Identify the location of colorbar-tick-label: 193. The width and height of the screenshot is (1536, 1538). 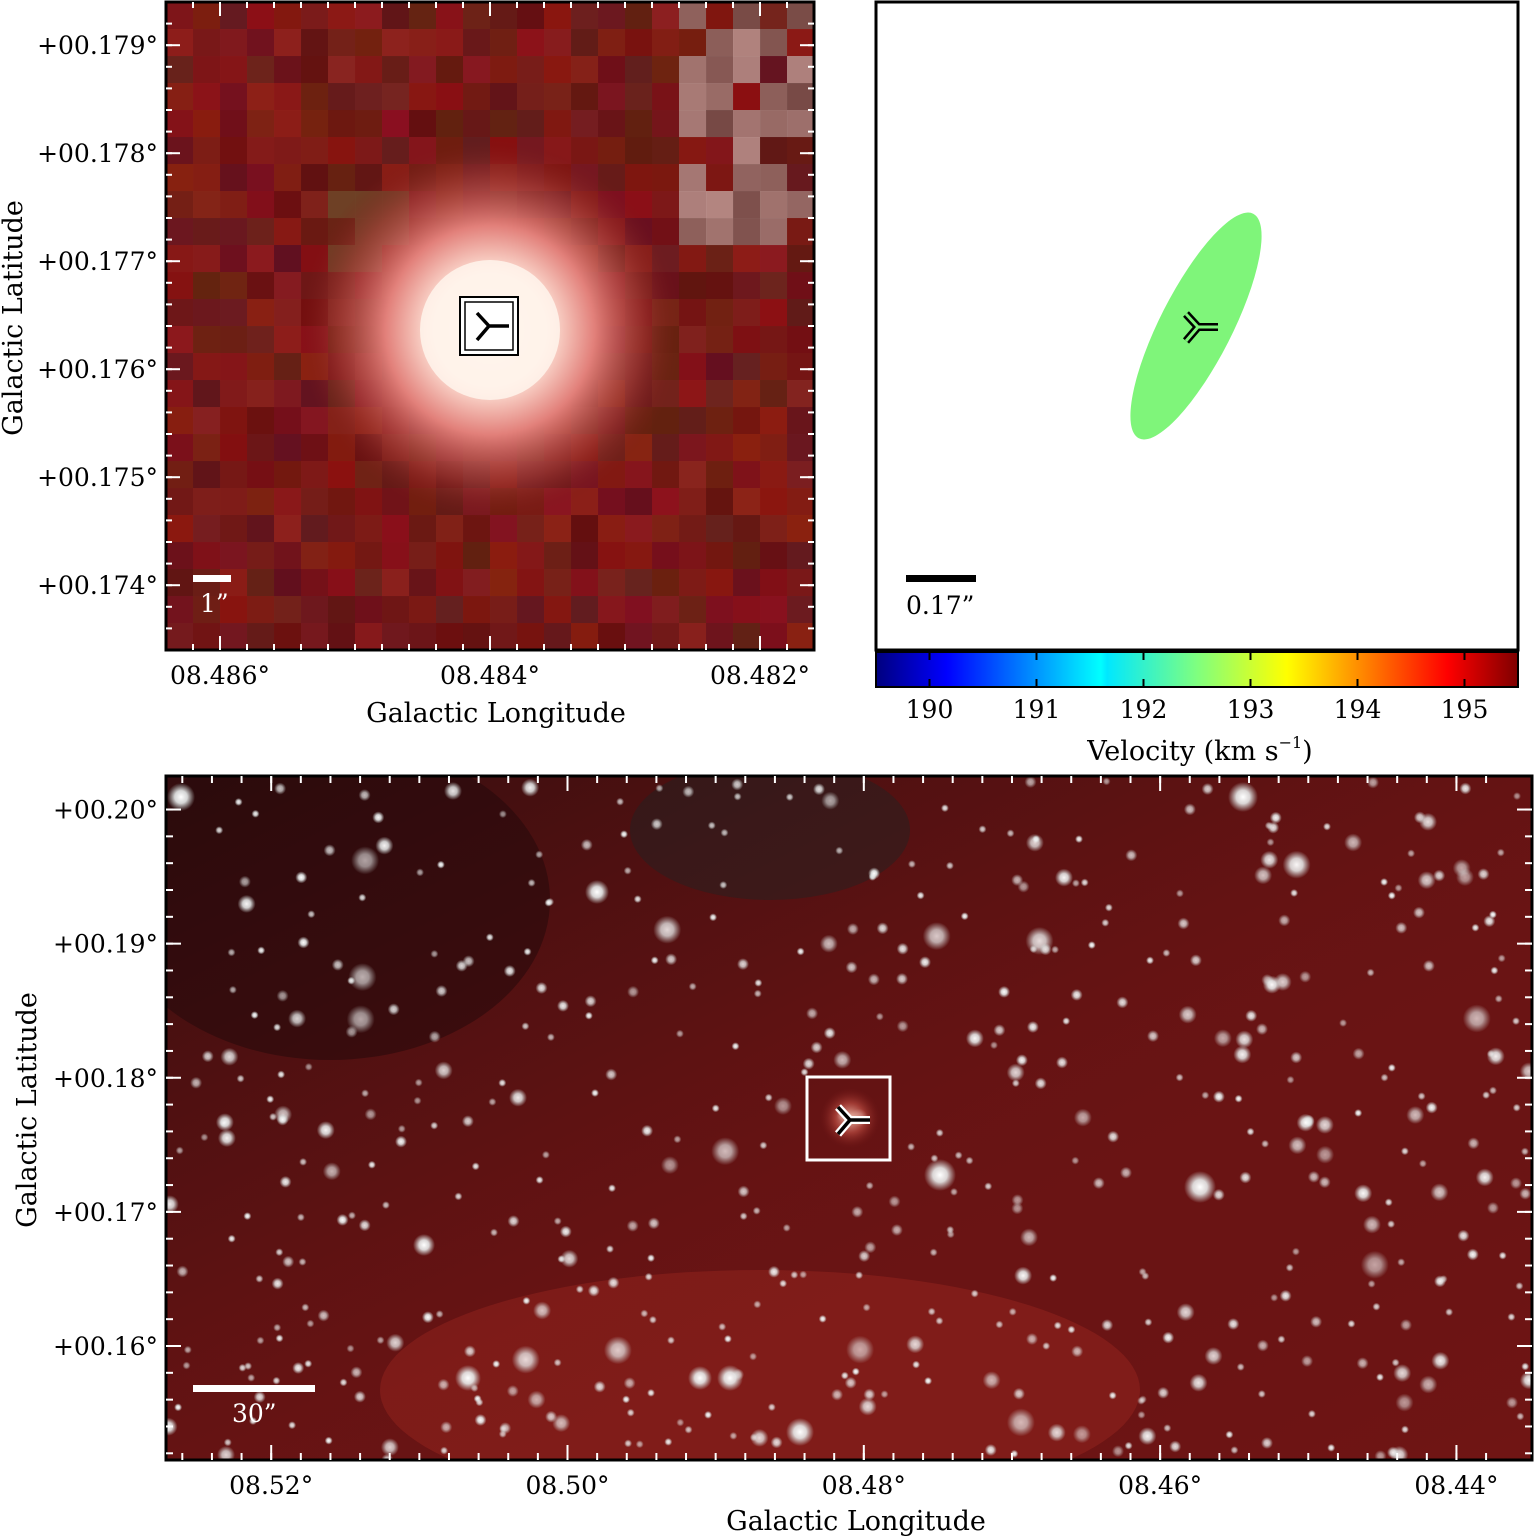
(1251, 709).